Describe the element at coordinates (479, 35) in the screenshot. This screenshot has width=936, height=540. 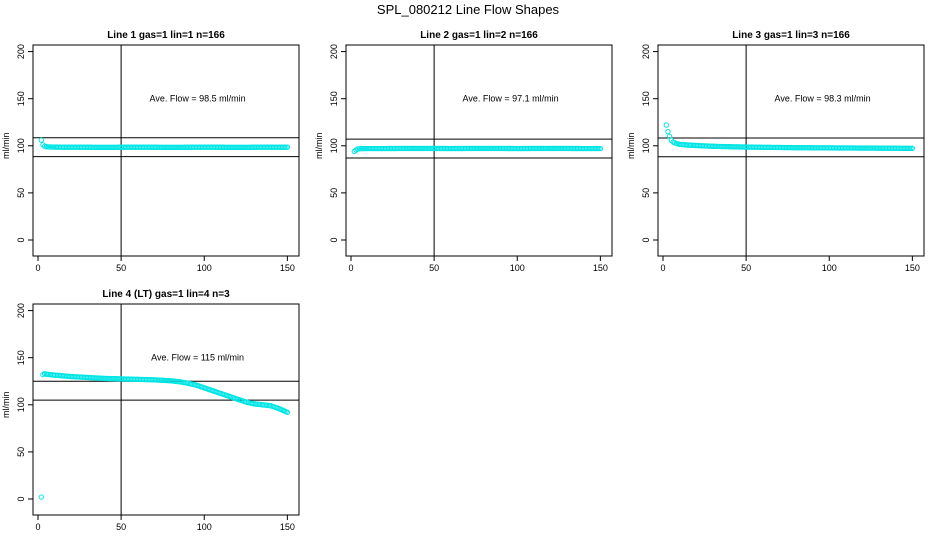
I see `panel-title: Line 2 gas=1 lin=2 n=166` at that location.